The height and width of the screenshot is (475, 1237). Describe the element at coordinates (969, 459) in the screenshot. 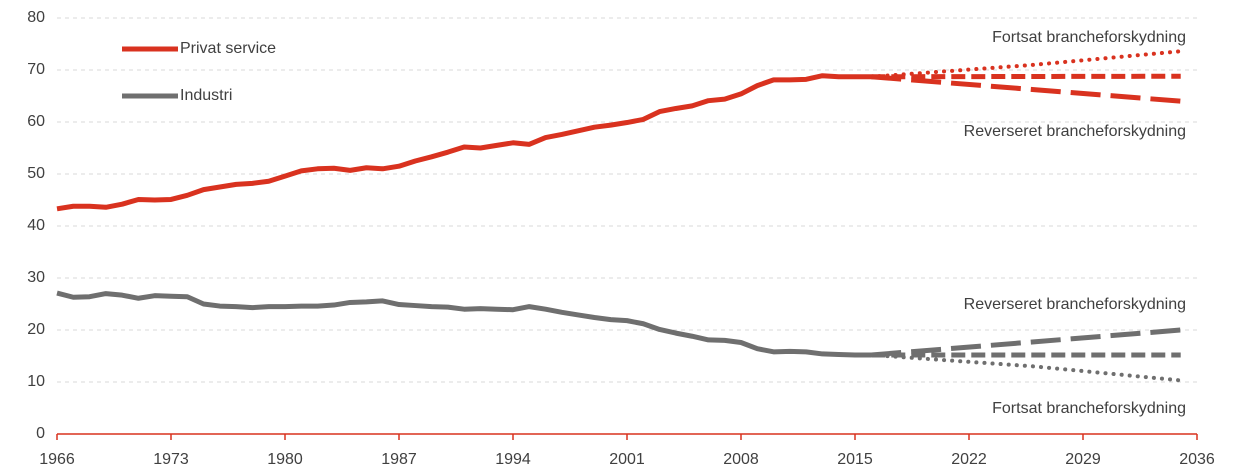

I see `x-tick-label: 2022` at that location.